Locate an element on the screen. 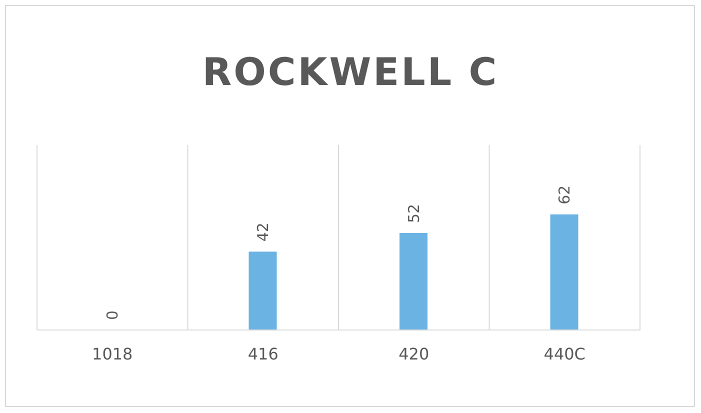 This screenshot has height=413, width=701. x-tick-label: 1018 is located at coordinates (112, 354).